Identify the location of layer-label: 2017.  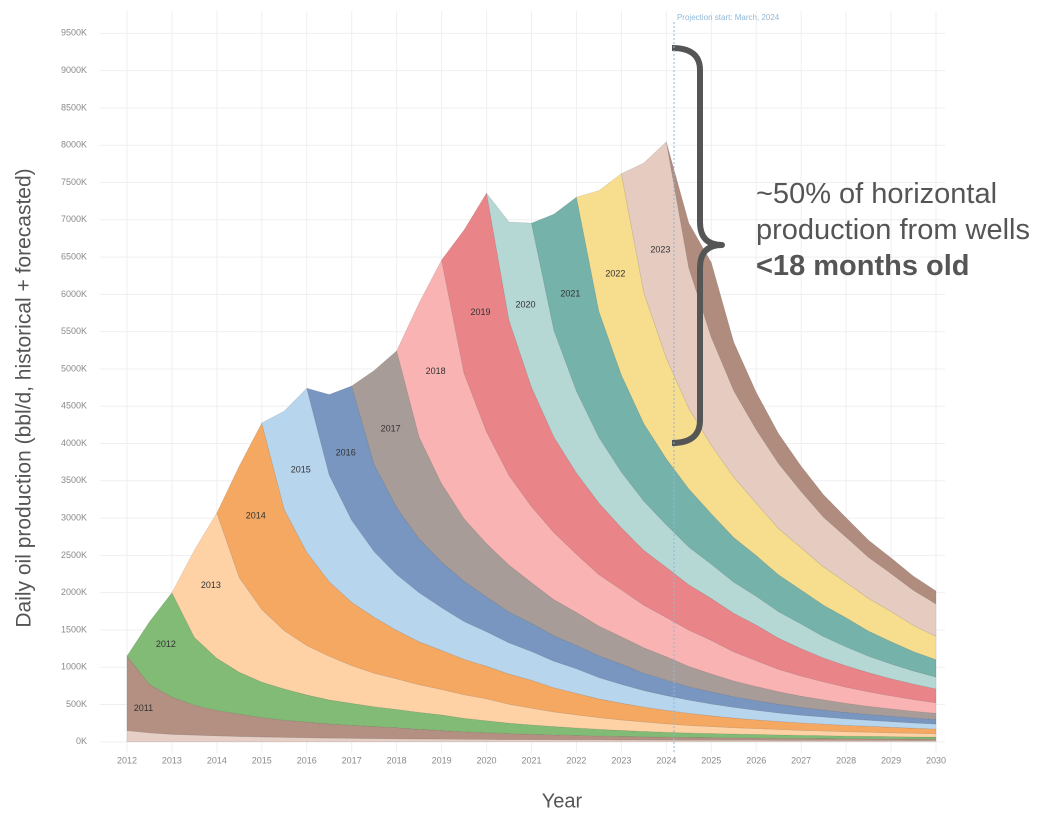
(391, 429).